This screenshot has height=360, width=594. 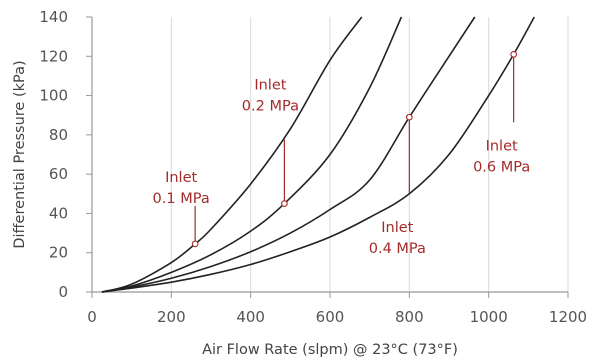 What do you see at coordinates (53, 17) in the screenshot?
I see `y-tick-label: 140` at bounding box center [53, 17].